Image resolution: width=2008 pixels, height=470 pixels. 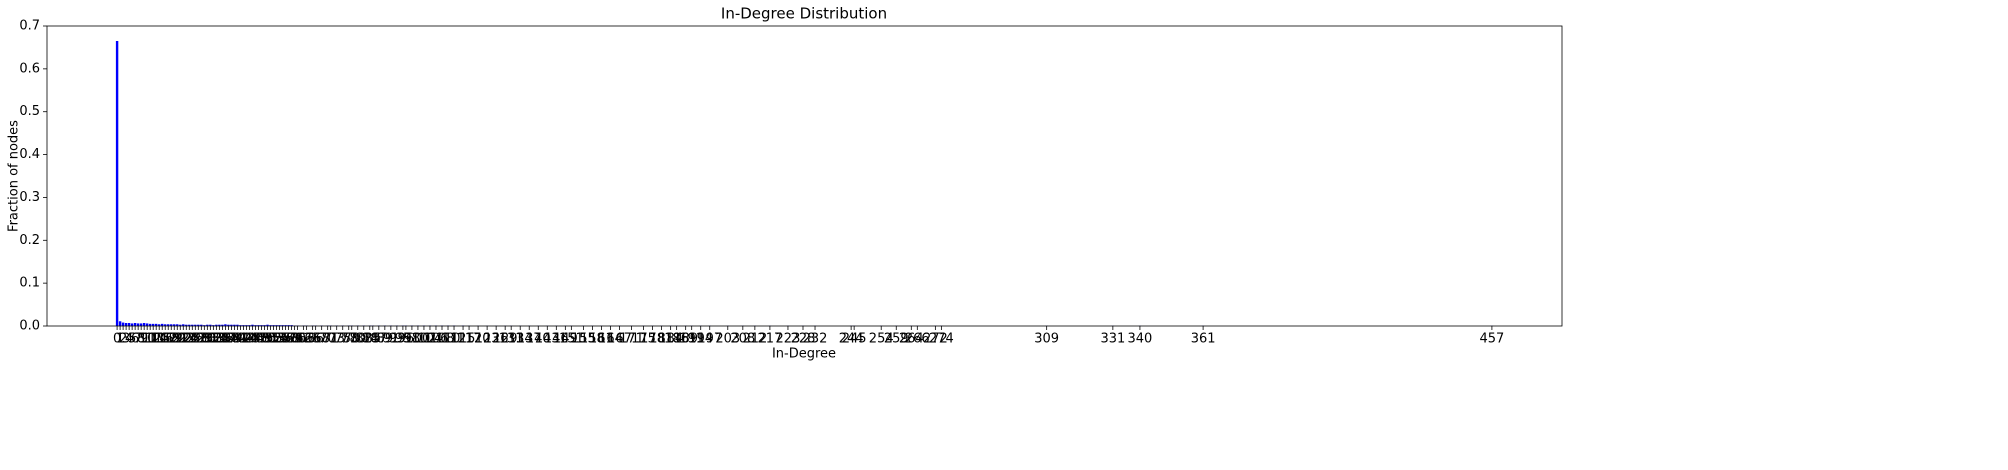 What do you see at coordinates (213, 339) in the screenshot?
I see `x-tick-label: 32` at bounding box center [213, 339].